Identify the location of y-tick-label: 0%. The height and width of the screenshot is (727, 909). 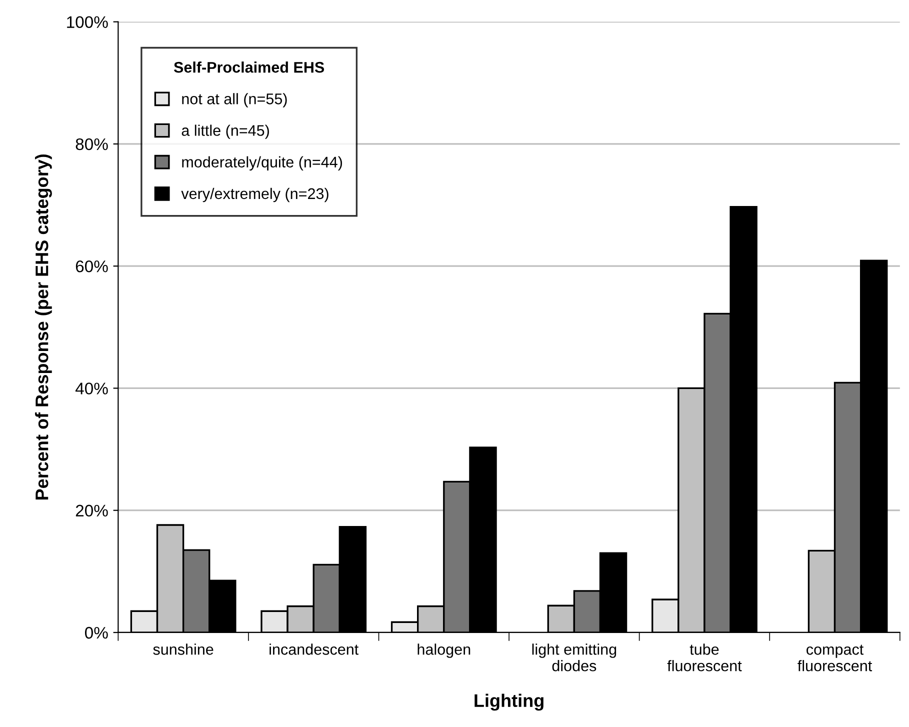
(96, 632).